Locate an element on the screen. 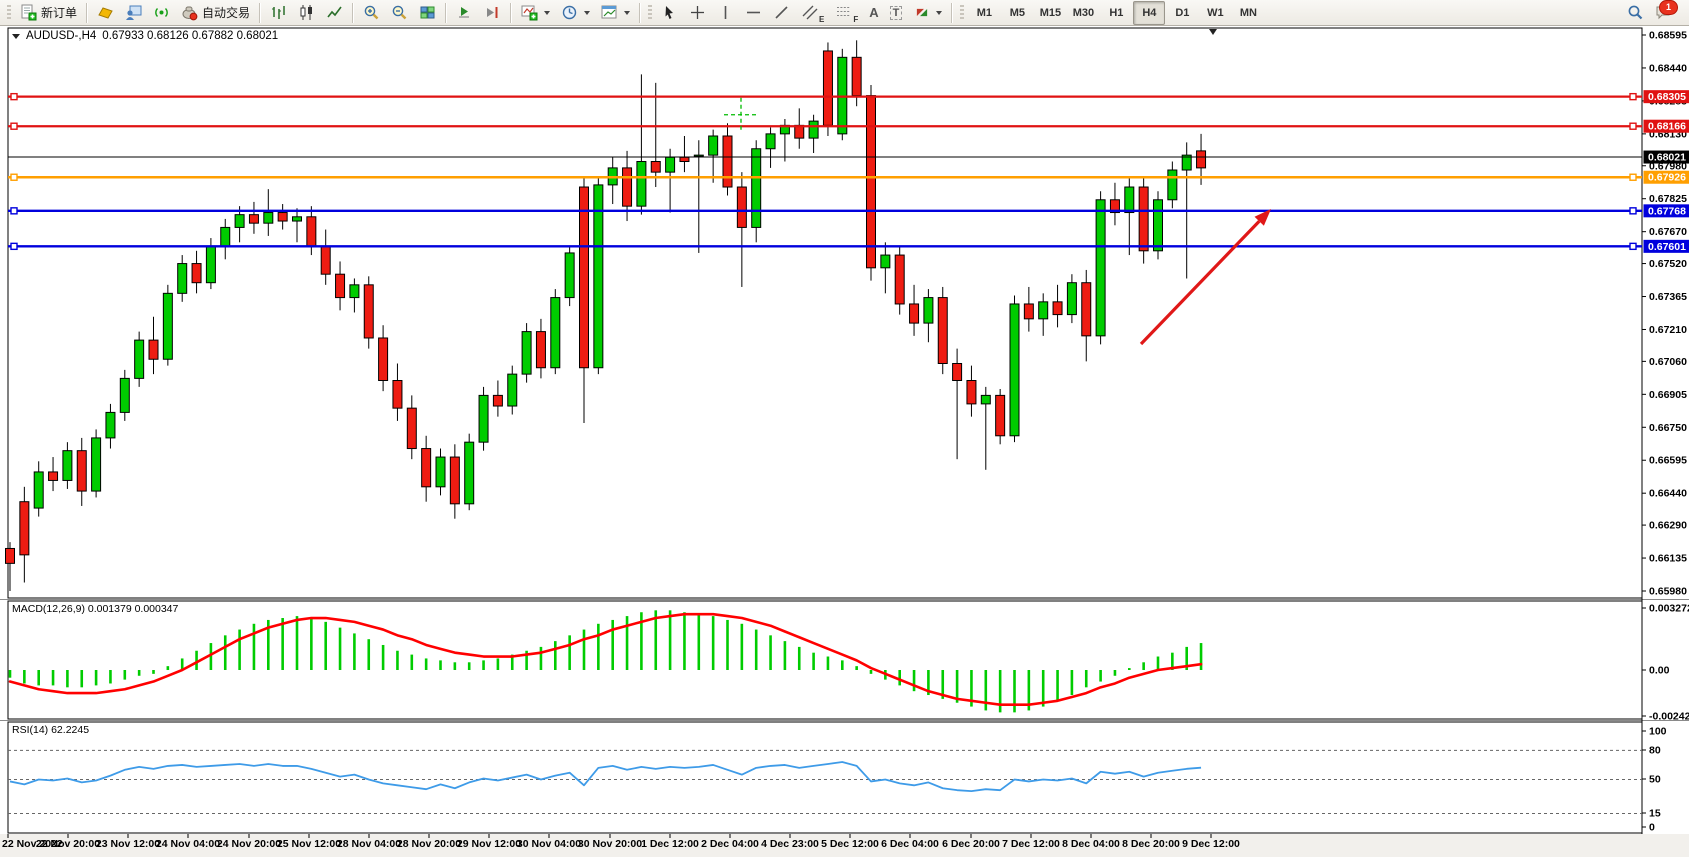 The image size is (1689, 857). zoom-in-button is located at coordinates (371, 13).